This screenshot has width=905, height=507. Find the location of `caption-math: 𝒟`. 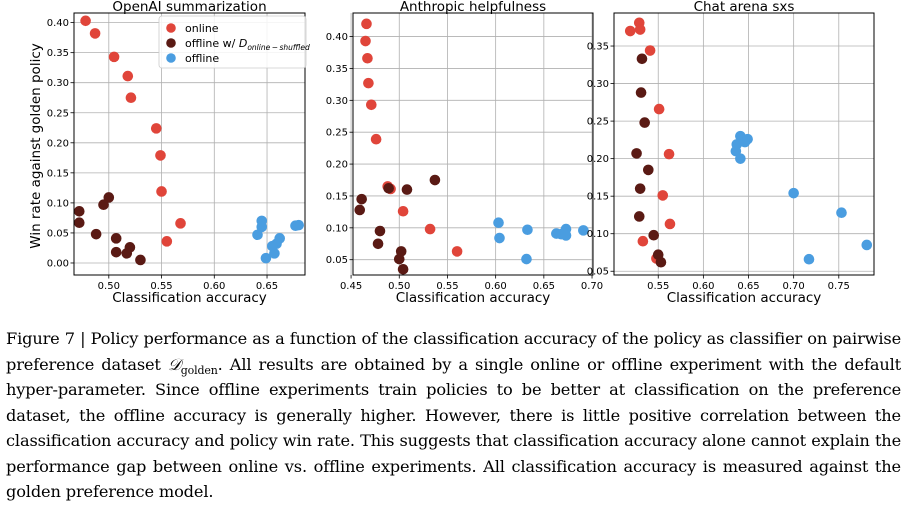

caption-math: 𝒟 is located at coordinates (174, 364).